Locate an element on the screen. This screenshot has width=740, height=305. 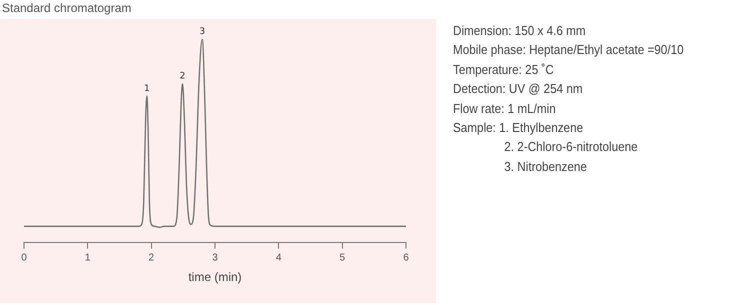
x-tick-label: 3 is located at coordinates (215, 258).